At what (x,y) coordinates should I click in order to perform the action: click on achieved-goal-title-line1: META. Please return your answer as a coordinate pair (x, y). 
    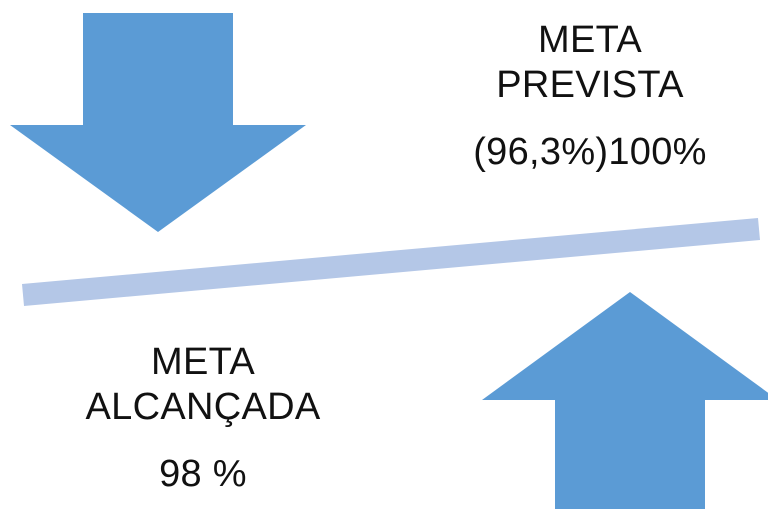
    Looking at the image, I should click on (203, 362).